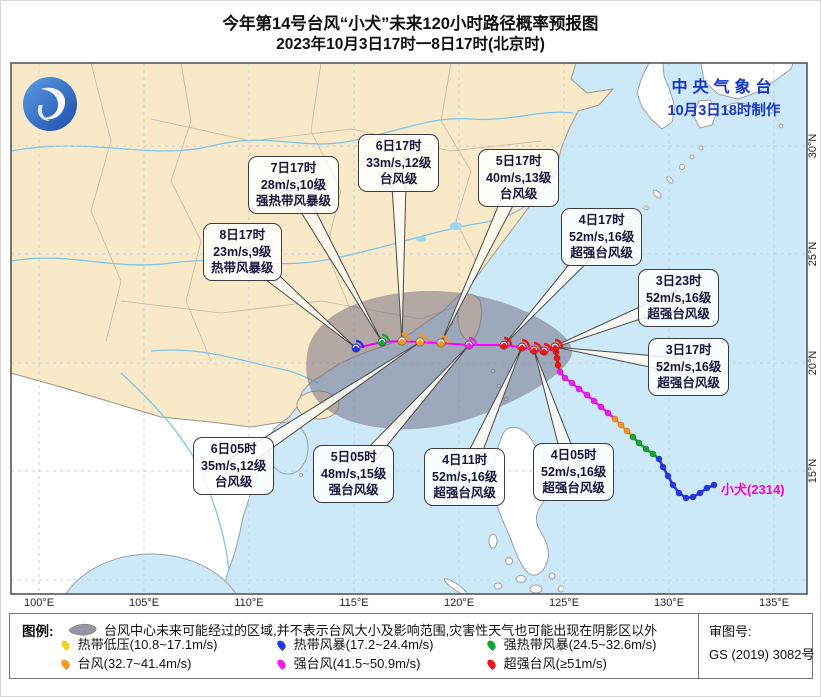 This screenshot has width=821, height=697. What do you see at coordinates (656, 96) in the screenshot?
I see `korea-land` at bounding box center [656, 96].